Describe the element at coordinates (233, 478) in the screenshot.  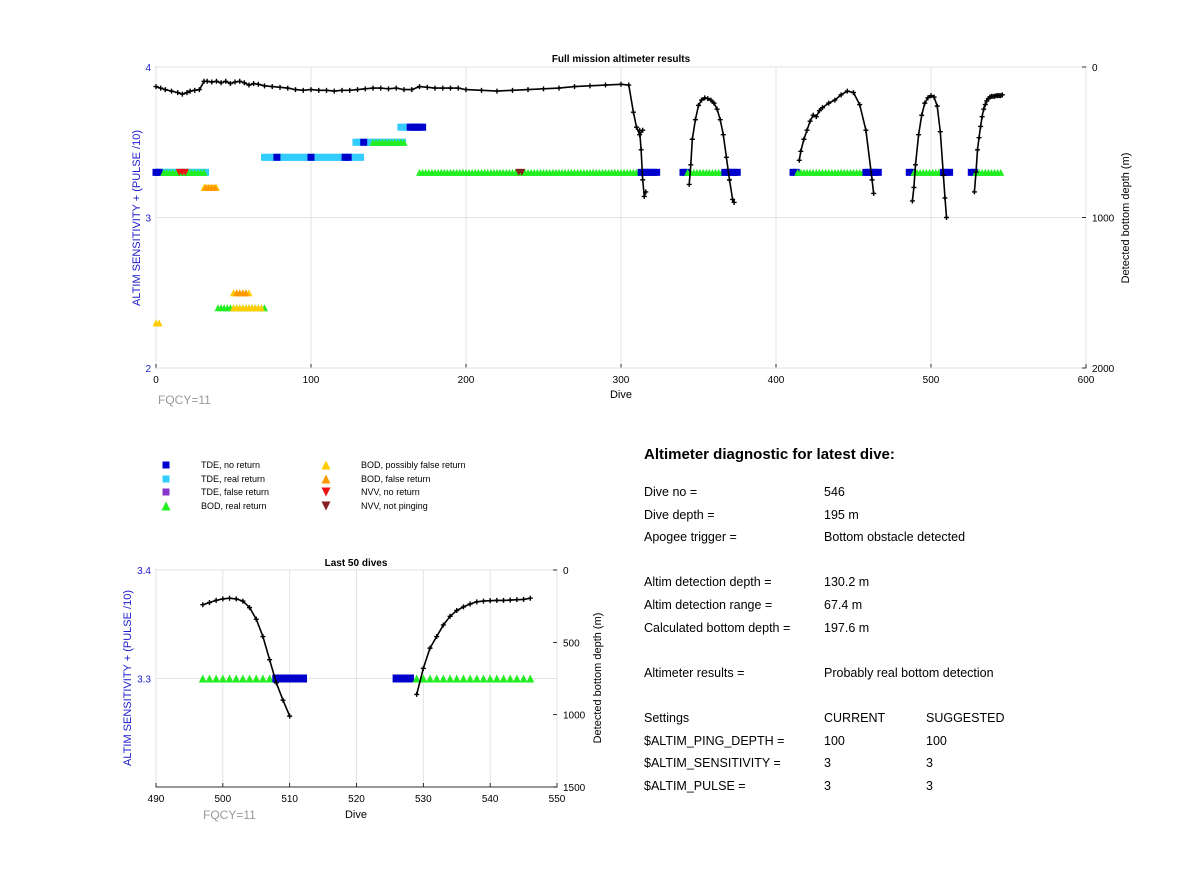
I see `legend-label: TDE, real return` at that location.